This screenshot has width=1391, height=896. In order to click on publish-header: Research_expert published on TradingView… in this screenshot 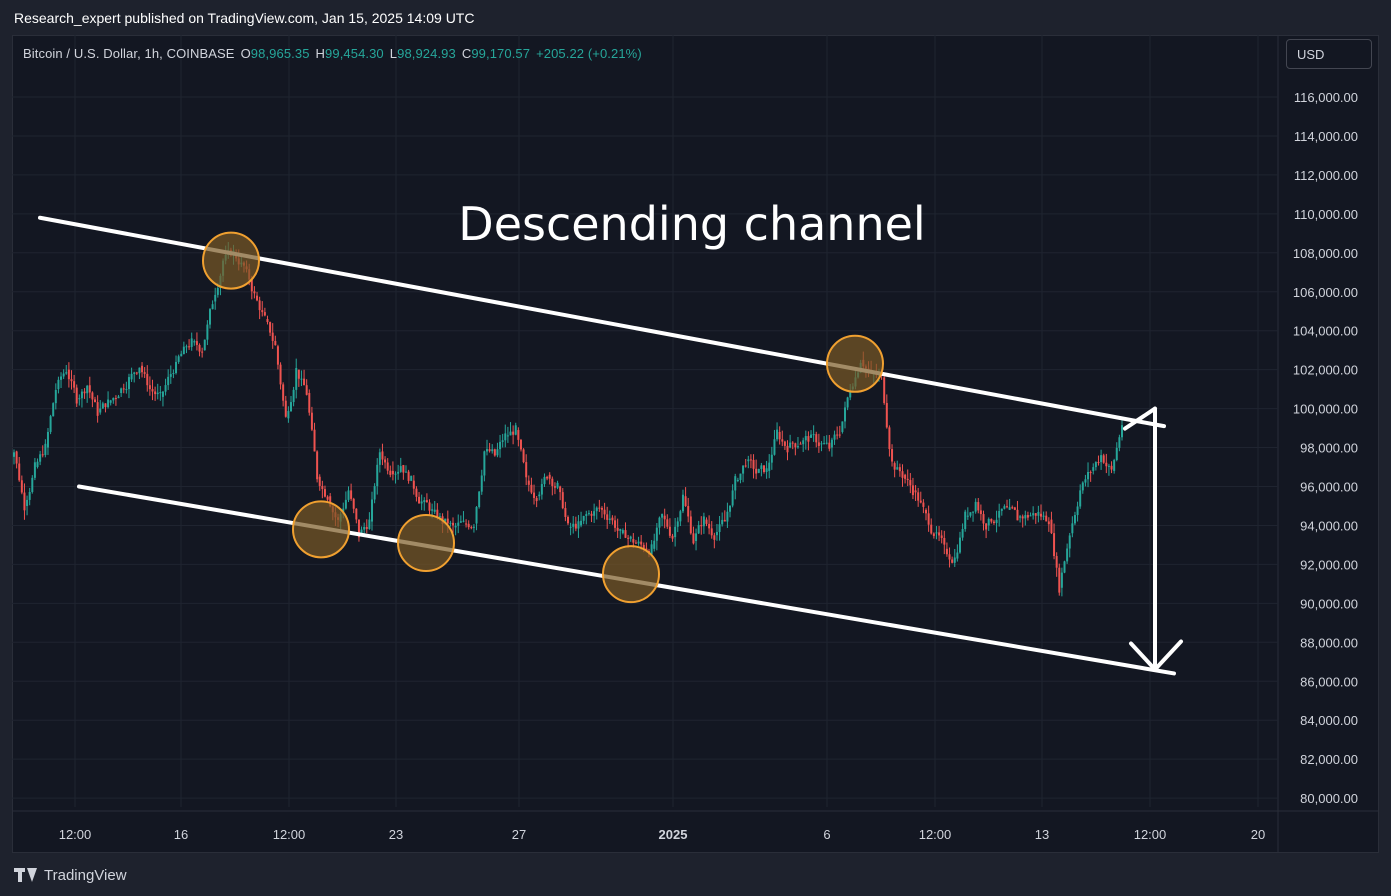, I will do `click(695, 19)`.